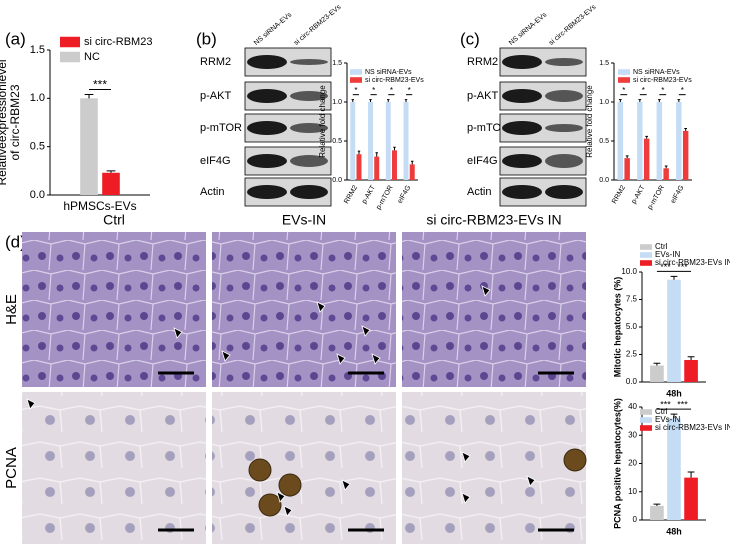  Describe the element at coordinates (212, 192) in the screenshot. I see `blot-row-label: Actin` at that location.